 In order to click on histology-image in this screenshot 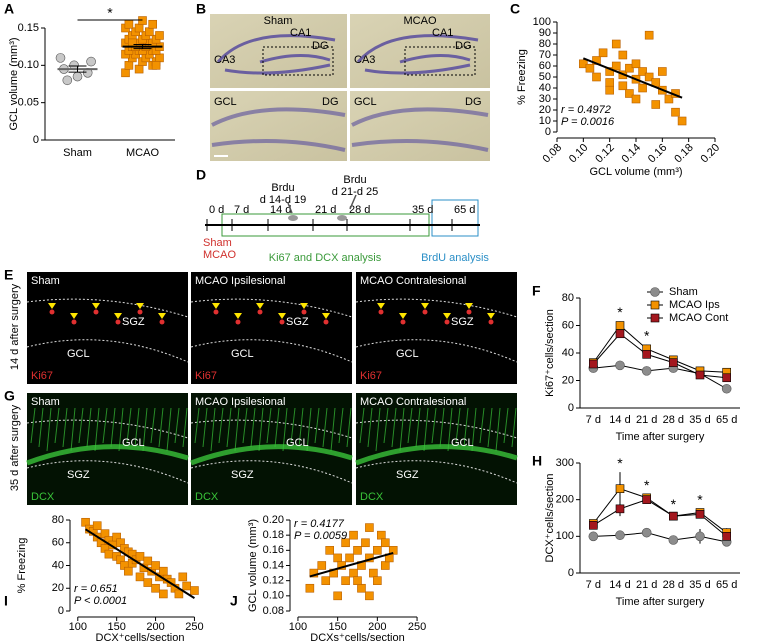, I will do `click(420, 126)`.